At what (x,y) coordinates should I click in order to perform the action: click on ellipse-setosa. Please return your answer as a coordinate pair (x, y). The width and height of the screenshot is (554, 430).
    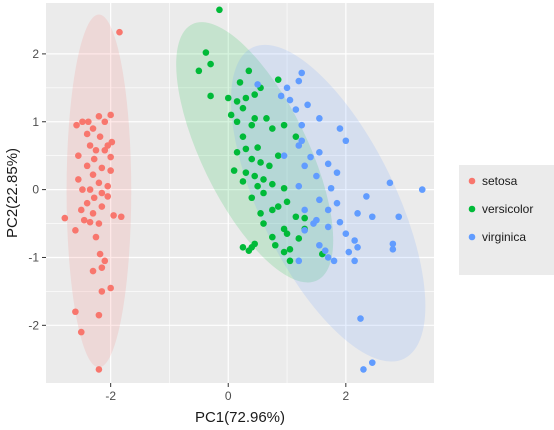
    Looking at the image, I should click on (99, 191).